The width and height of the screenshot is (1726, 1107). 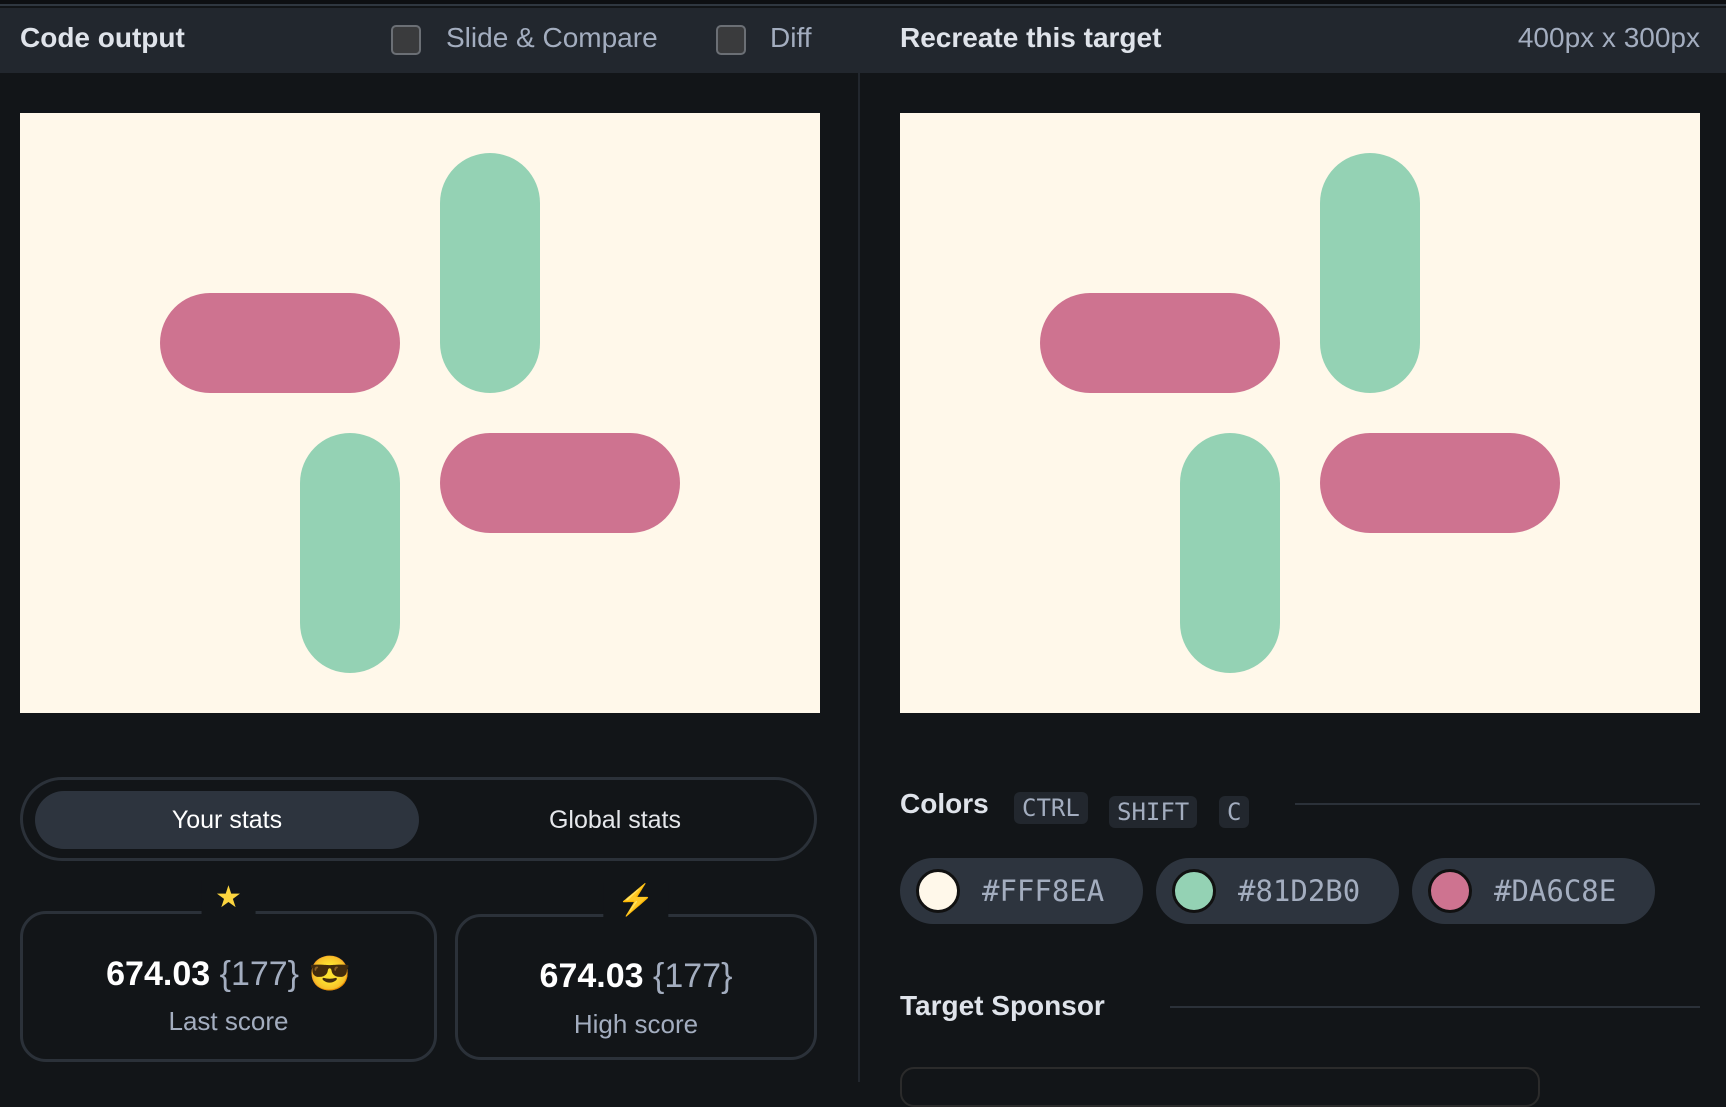 What do you see at coordinates (1497, 804) in the screenshot?
I see `colors-divider` at bounding box center [1497, 804].